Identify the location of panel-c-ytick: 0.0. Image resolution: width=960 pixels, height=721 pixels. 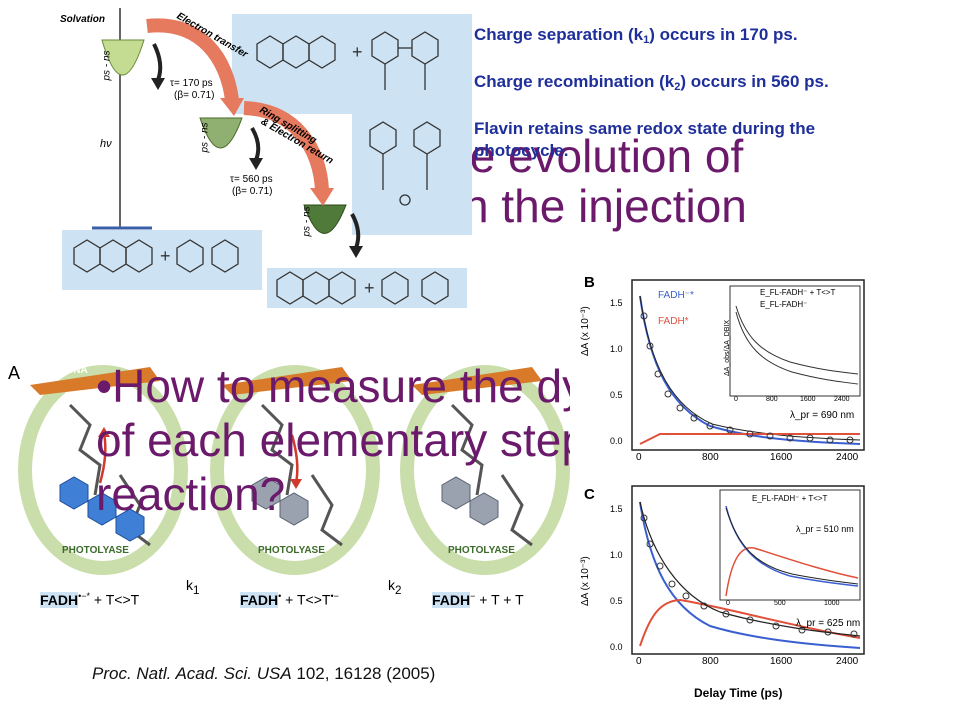
(616, 647).